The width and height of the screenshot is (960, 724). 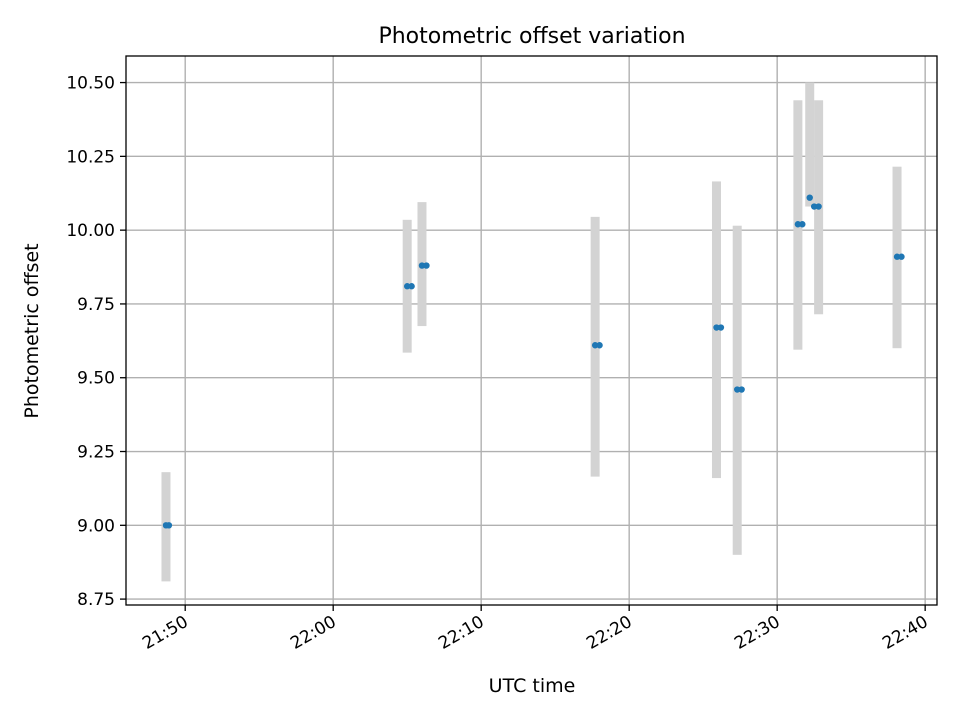 I want to click on x-axis-label: UTC time, so click(x=532, y=686).